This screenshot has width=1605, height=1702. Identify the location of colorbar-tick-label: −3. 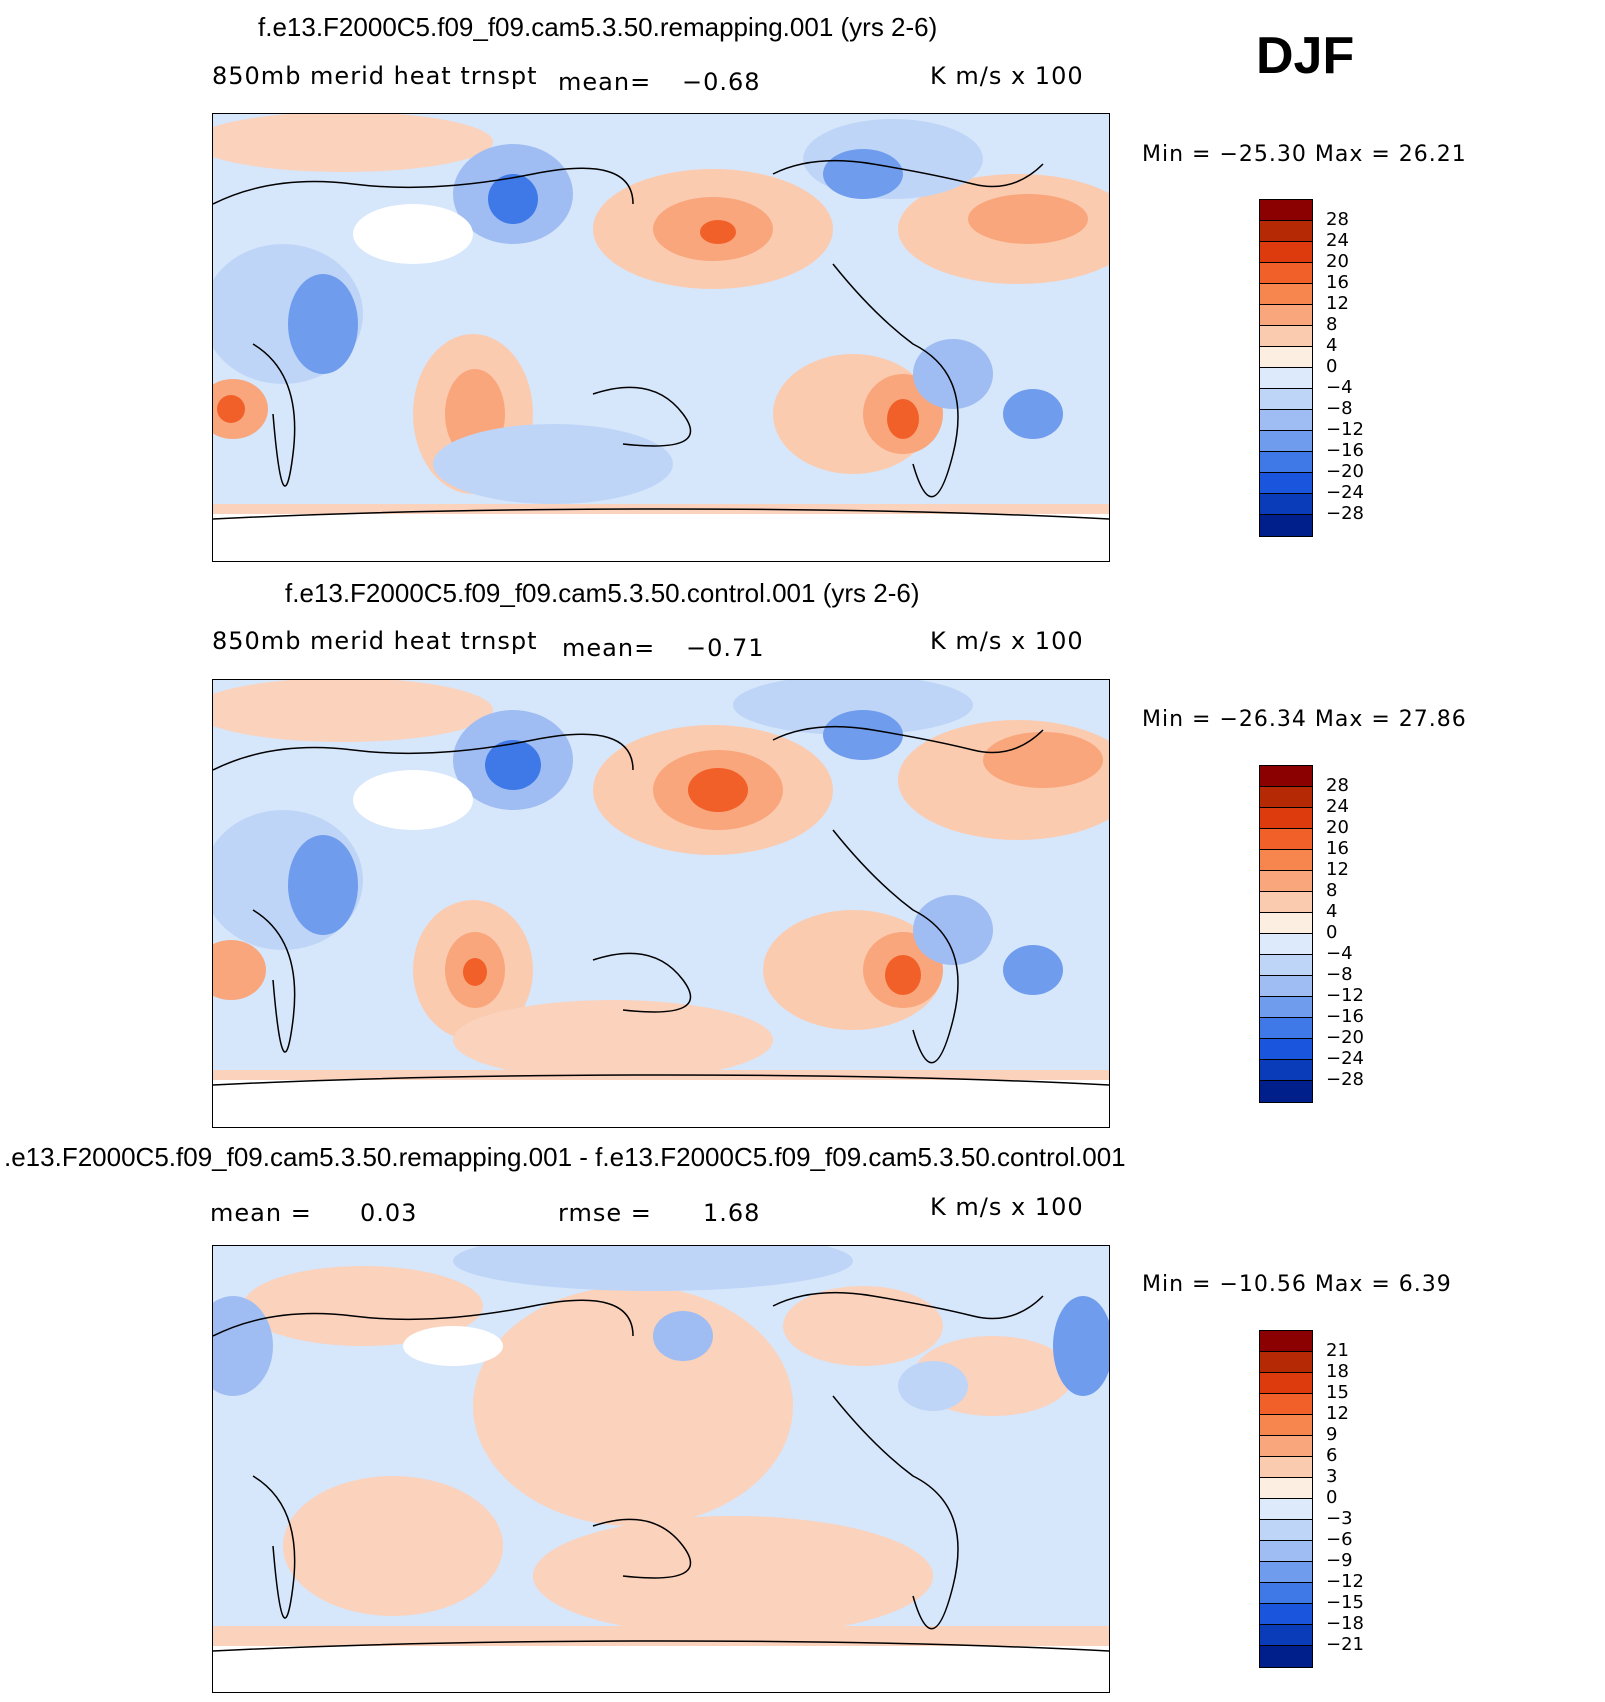
(1339, 1518).